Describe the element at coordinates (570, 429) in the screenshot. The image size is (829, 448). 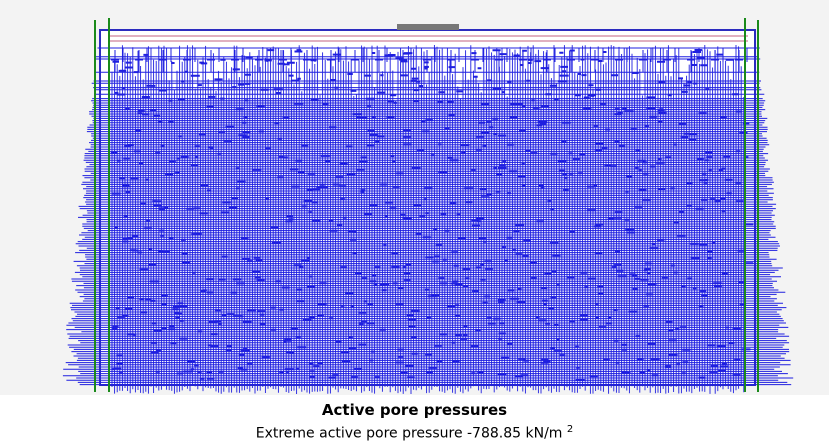
I see `unit-exponent: 2` at that location.